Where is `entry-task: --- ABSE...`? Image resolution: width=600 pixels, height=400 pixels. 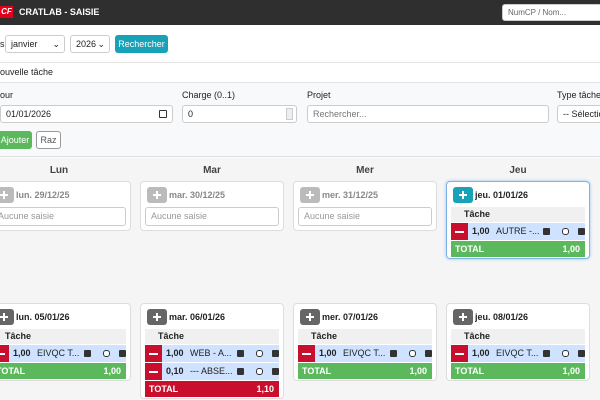 entry-task: --- ABSE... is located at coordinates (211, 371).